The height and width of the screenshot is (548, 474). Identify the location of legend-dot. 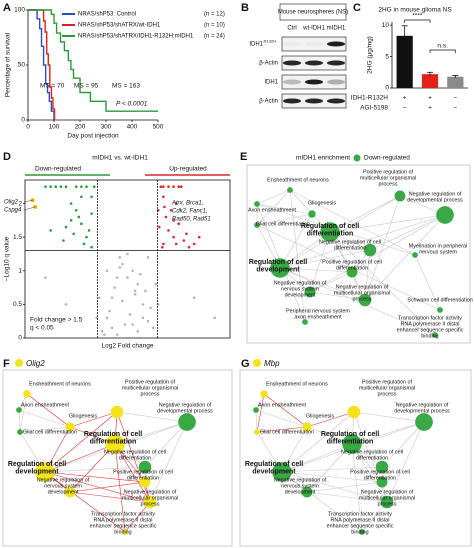
(257, 363).